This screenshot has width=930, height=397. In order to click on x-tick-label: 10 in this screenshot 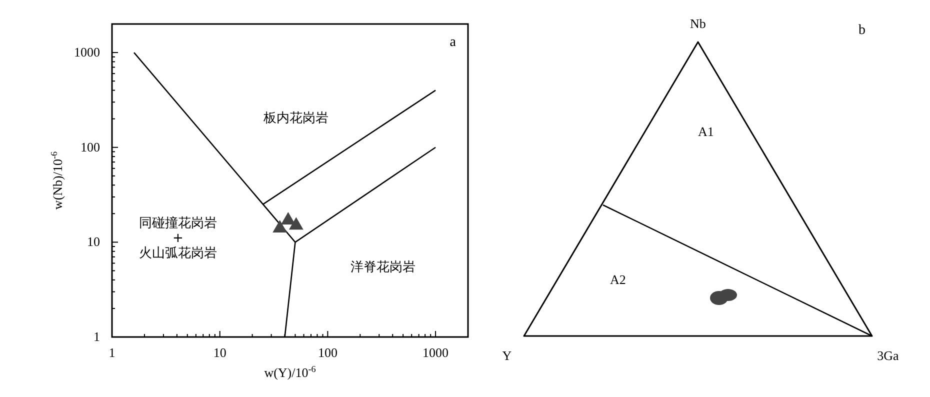, I will do `click(219, 352)`.